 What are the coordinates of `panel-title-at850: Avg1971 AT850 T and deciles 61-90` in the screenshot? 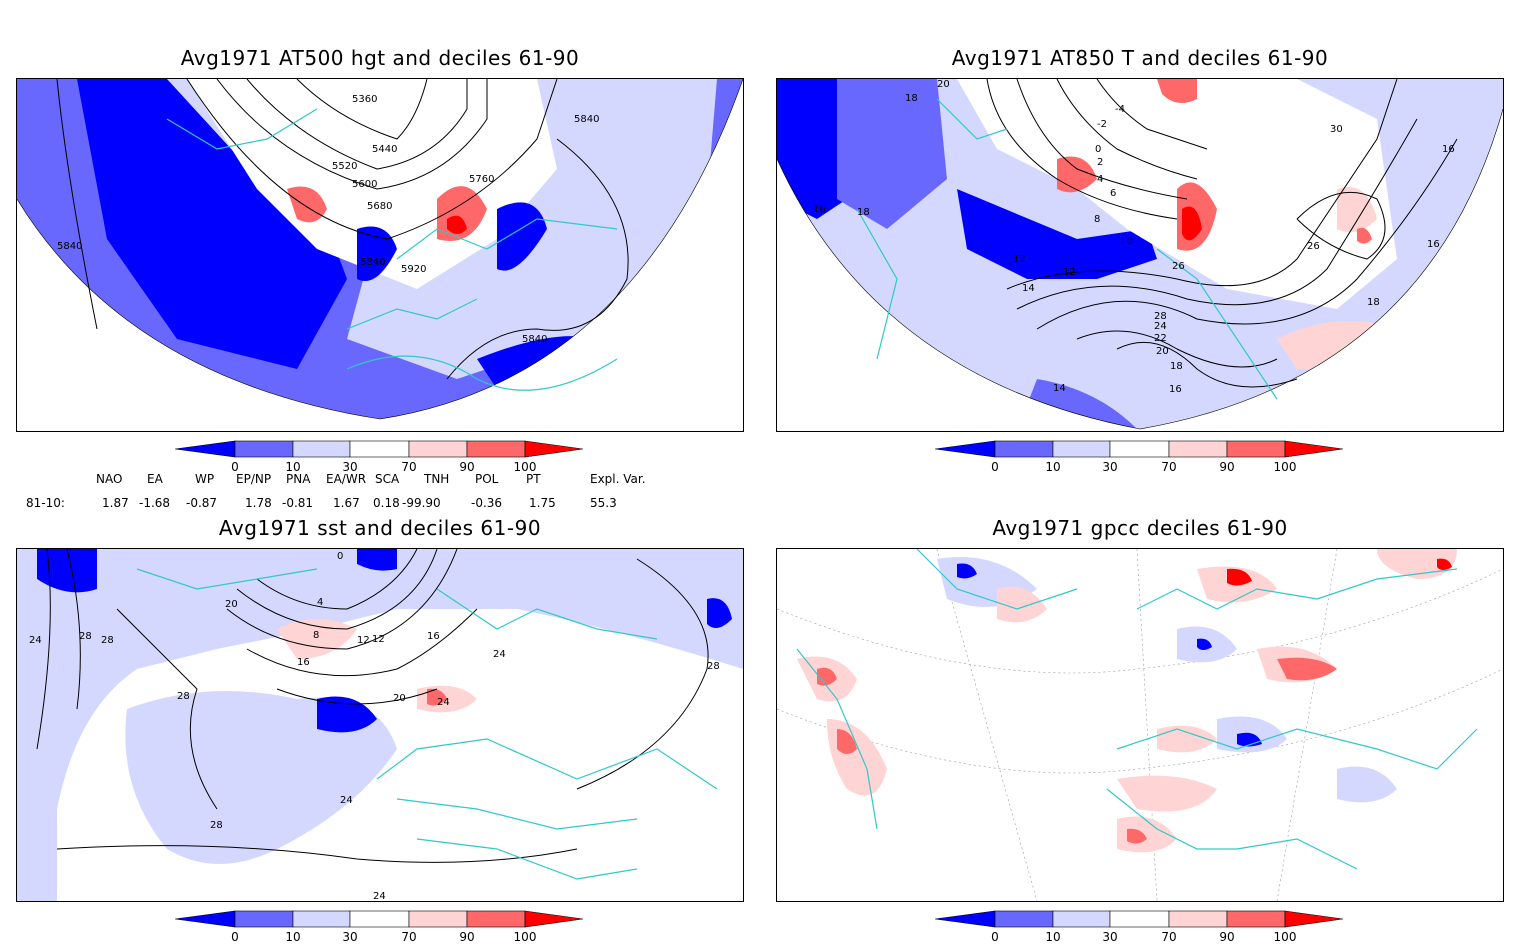 It's located at (1140, 58).